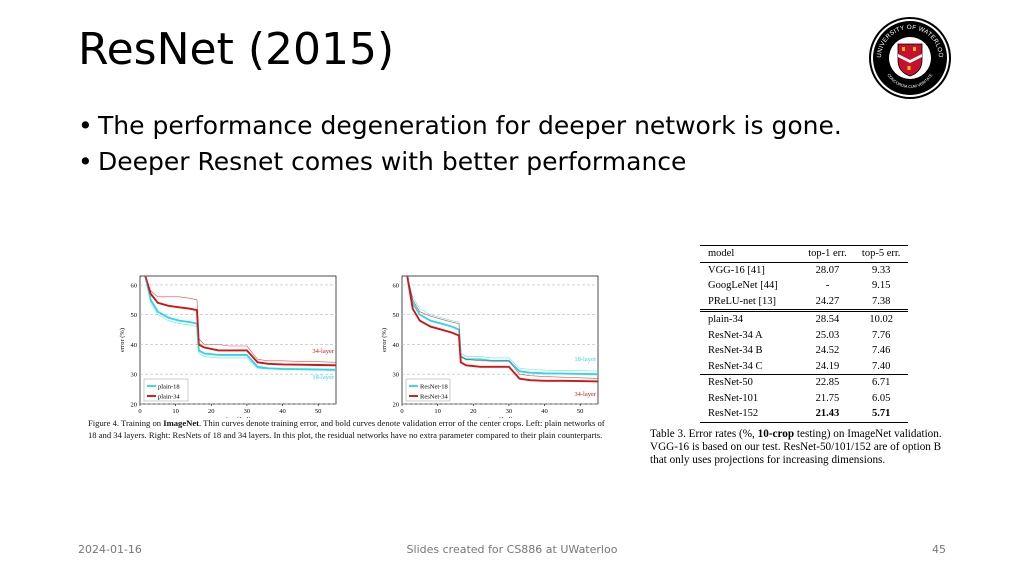 The image size is (1024, 575). I want to click on plot-area, so click(500, 340).